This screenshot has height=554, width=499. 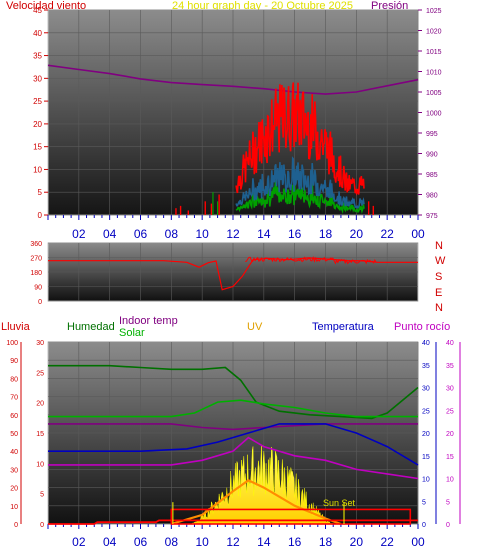 I want to click on series-humedad, so click(x=233, y=392).